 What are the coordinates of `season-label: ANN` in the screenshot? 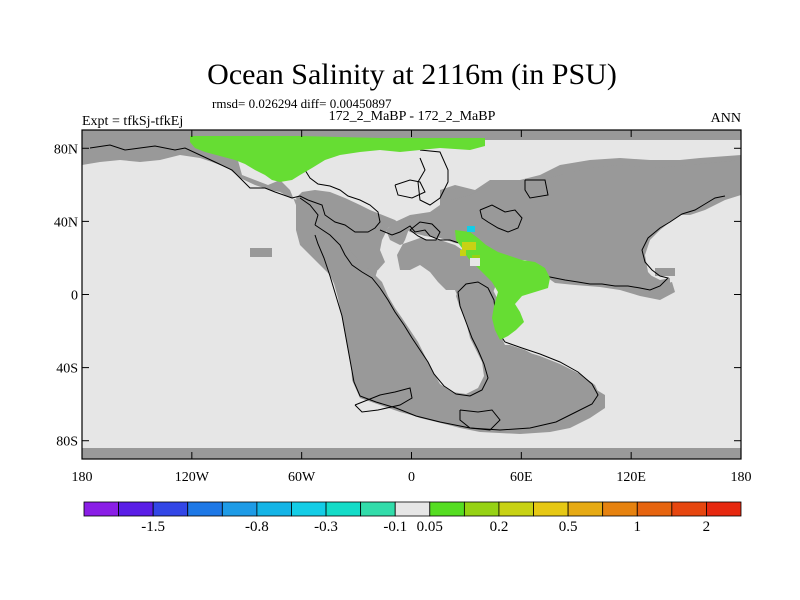 It's located at (726, 118).